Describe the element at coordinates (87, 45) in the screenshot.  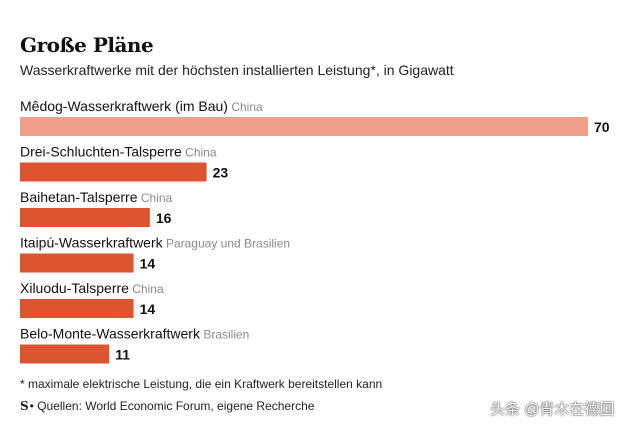
I see `chart-title: Große Pläne` at that location.